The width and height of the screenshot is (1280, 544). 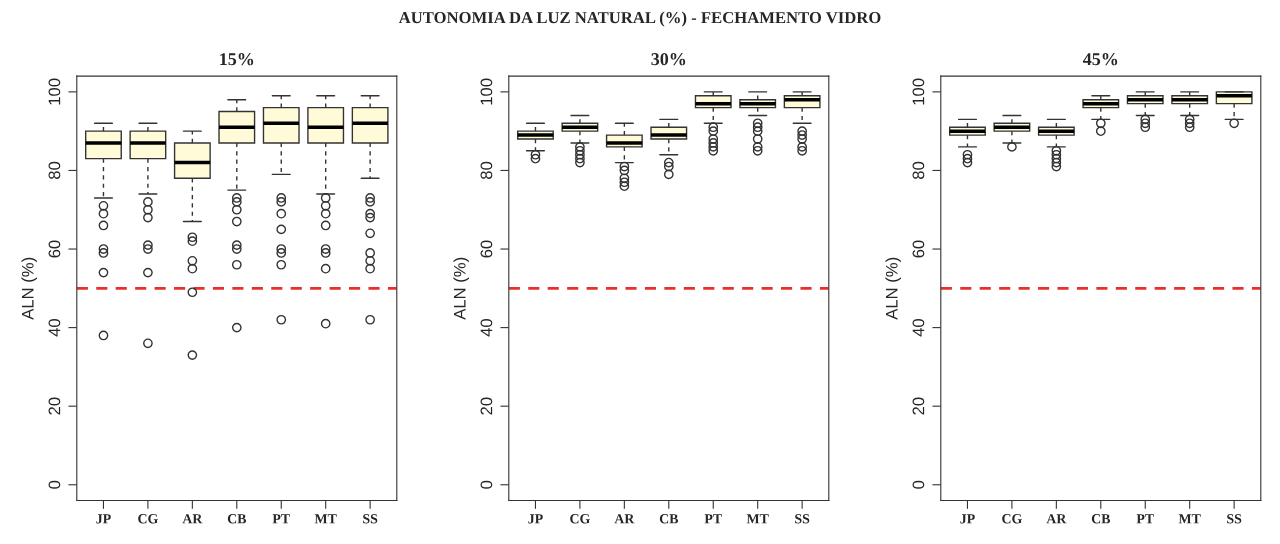 What do you see at coordinates (639, 19) in the screenshot?
I see `text: AUTONOMIA DA LUZ NATURAL (%) - FECHAMENTO VIDRO` at bounding box center [639, 19].